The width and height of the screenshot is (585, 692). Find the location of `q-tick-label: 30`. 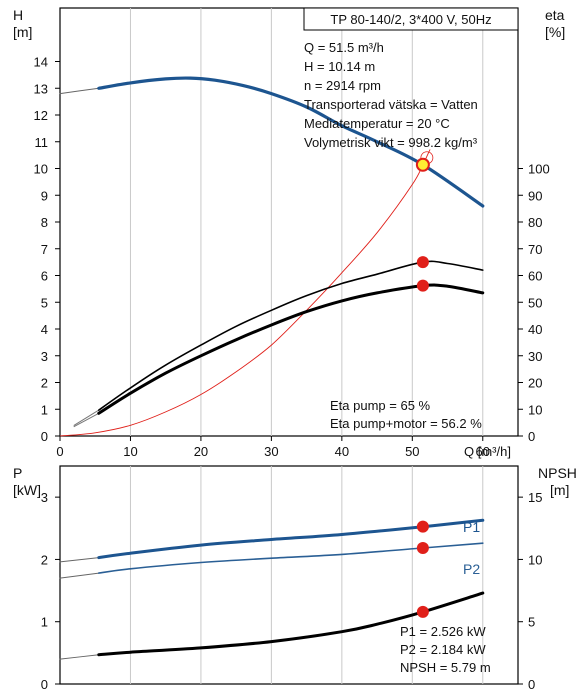

q-tick-label: 30 is located at coordinates (271, 451).